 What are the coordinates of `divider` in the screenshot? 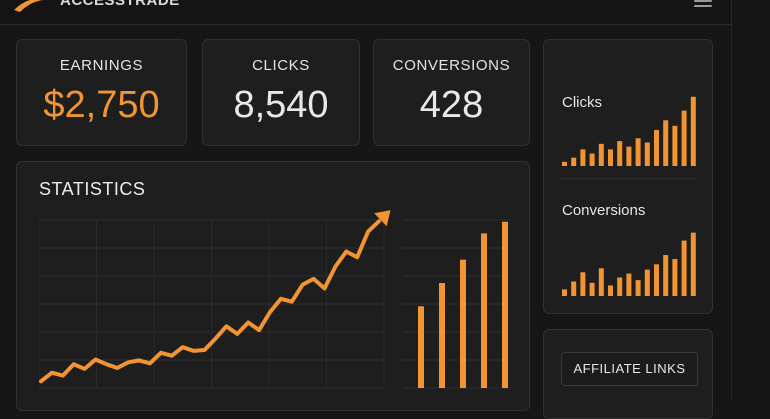 It's located at (628, 178).